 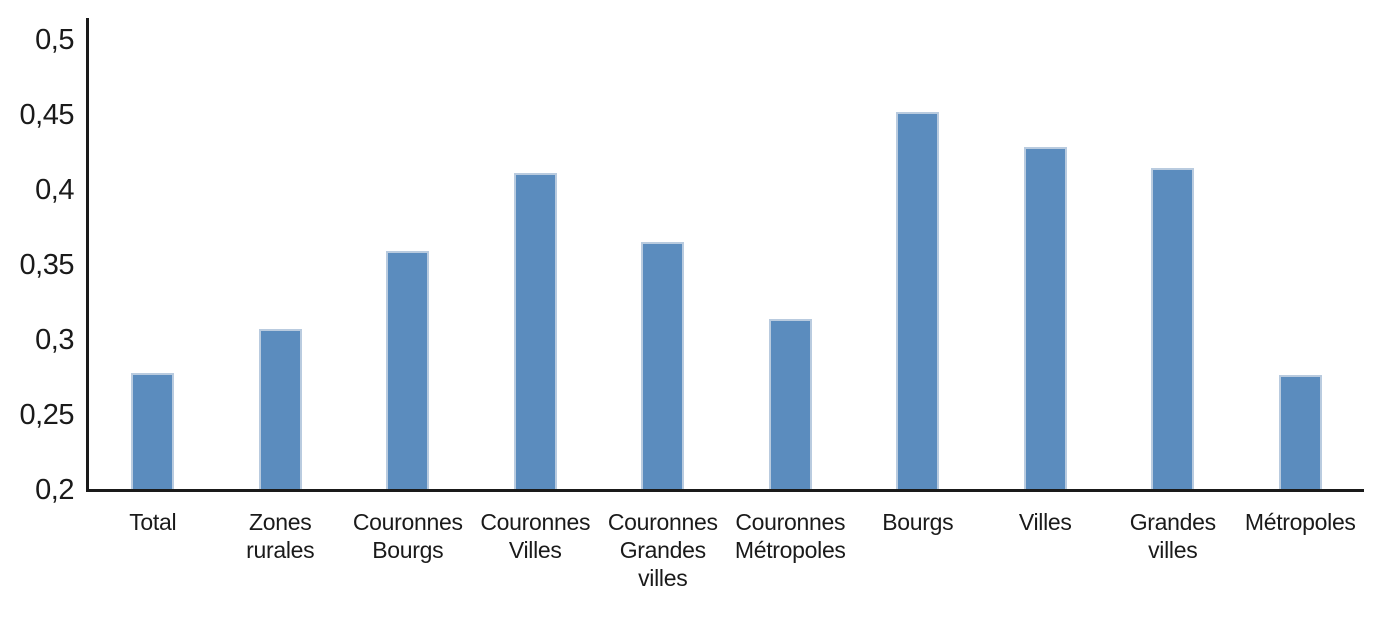 What do you see at coordinates (87, 255) in the screenshot?
I see `y-axis-line` at bounding box center [87, 255].